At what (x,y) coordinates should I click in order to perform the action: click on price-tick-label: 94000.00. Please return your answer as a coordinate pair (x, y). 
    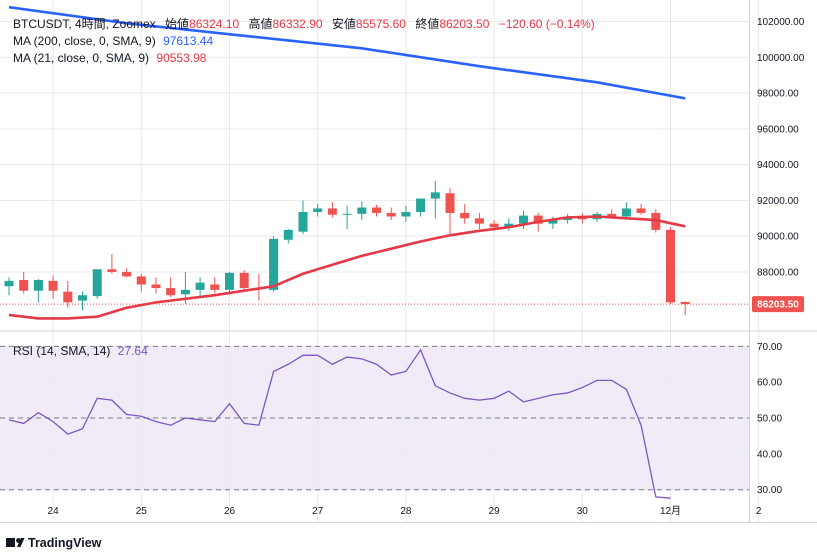
    Looking at the image, I should click on (778, 165).